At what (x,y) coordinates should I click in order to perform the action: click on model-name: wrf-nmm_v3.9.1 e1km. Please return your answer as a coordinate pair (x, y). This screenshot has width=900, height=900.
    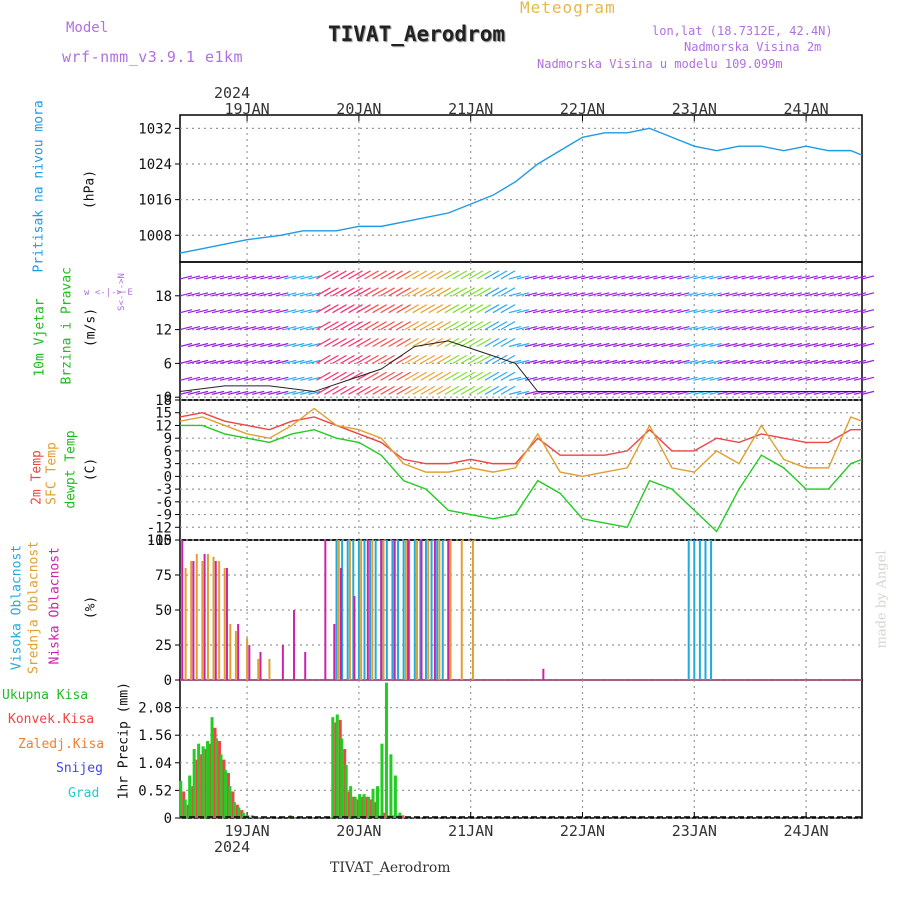
    Looking at the image, I should click on (153, 57).